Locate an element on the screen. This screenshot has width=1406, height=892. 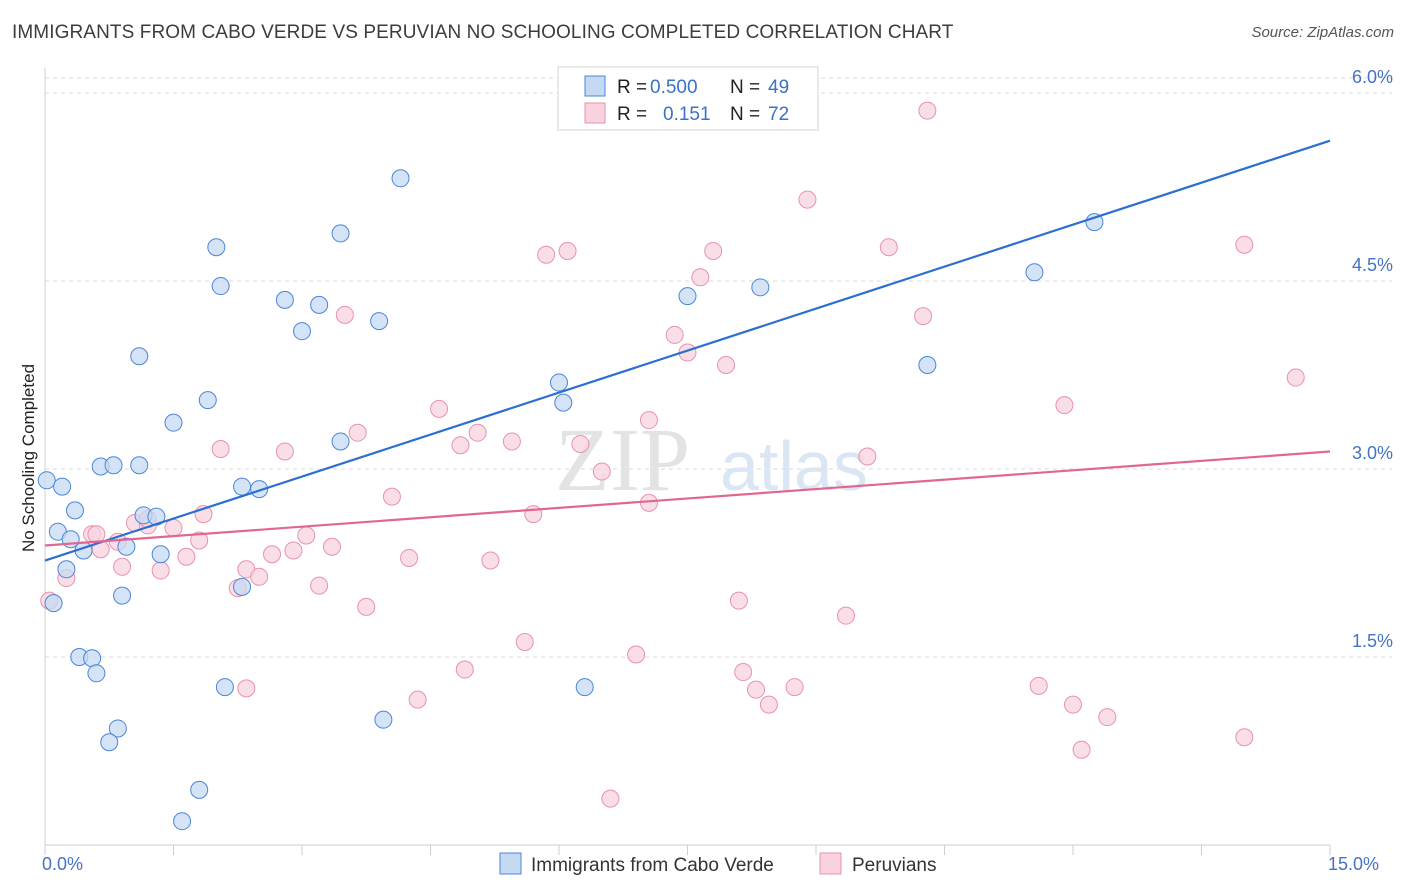
legend-label-cabo-verde: Immigrants from Cabo Verde is located at coordinates (652, 865).